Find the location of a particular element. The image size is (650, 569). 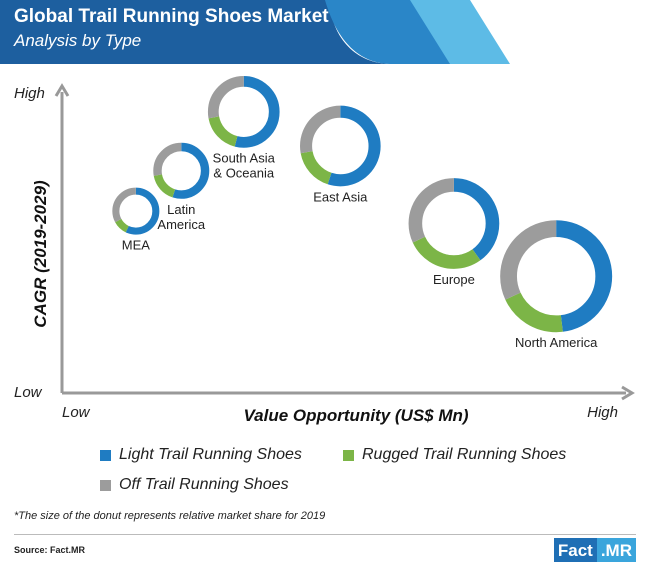

divider is located at coordinates (325, 534).